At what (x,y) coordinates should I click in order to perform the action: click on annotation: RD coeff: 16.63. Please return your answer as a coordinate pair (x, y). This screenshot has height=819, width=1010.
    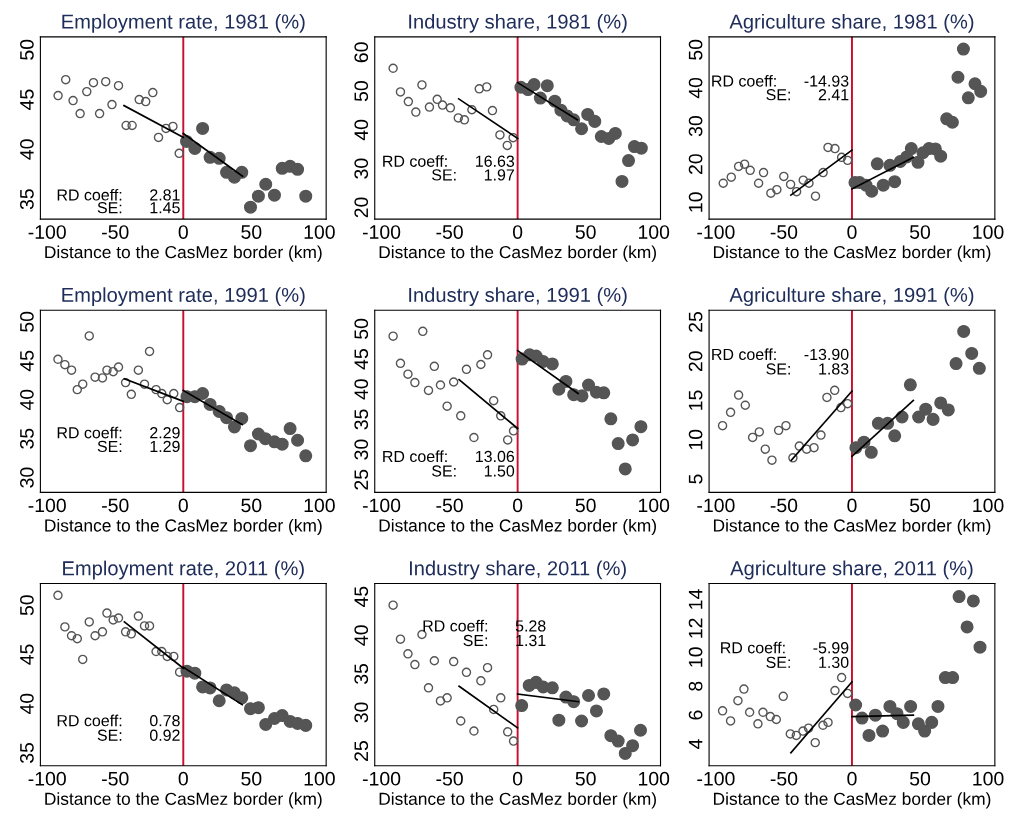
    Looking at the image, I should click on (449, 161).